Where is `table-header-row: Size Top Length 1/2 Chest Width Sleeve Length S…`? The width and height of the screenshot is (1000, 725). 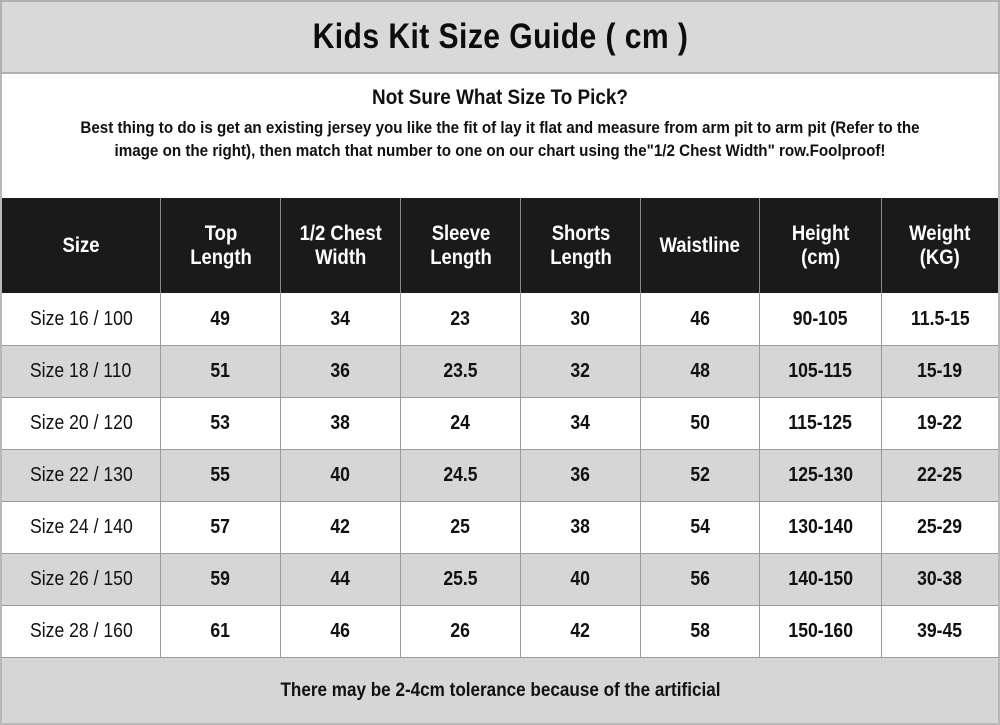 table-header-row: Size Top Length 1/2 Chest Width Sleeve Length S… is located at coordinates (500, 245).